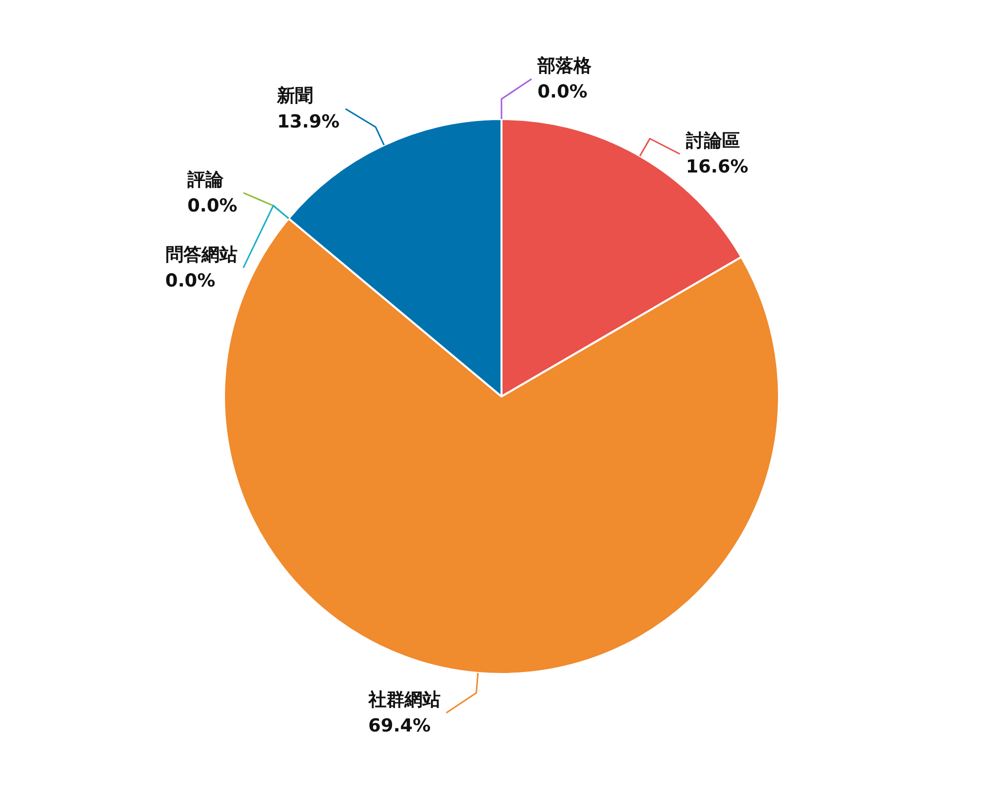  Describe the element at coordinates (295, 96) in the screenshot. I see `slice-label: 新聞` at that location.